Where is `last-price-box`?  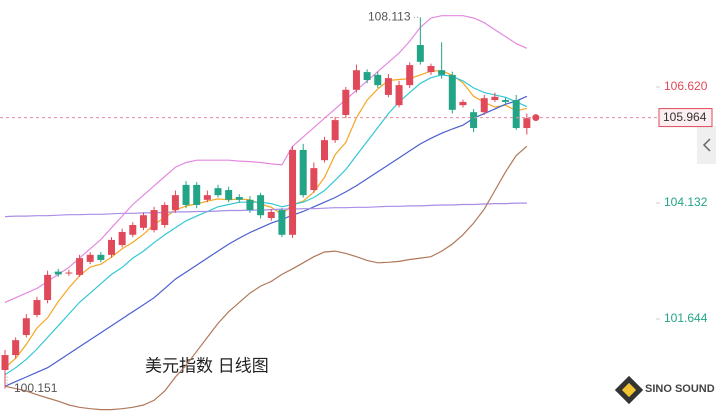
last-price-box is located at coordinates (685, 118).